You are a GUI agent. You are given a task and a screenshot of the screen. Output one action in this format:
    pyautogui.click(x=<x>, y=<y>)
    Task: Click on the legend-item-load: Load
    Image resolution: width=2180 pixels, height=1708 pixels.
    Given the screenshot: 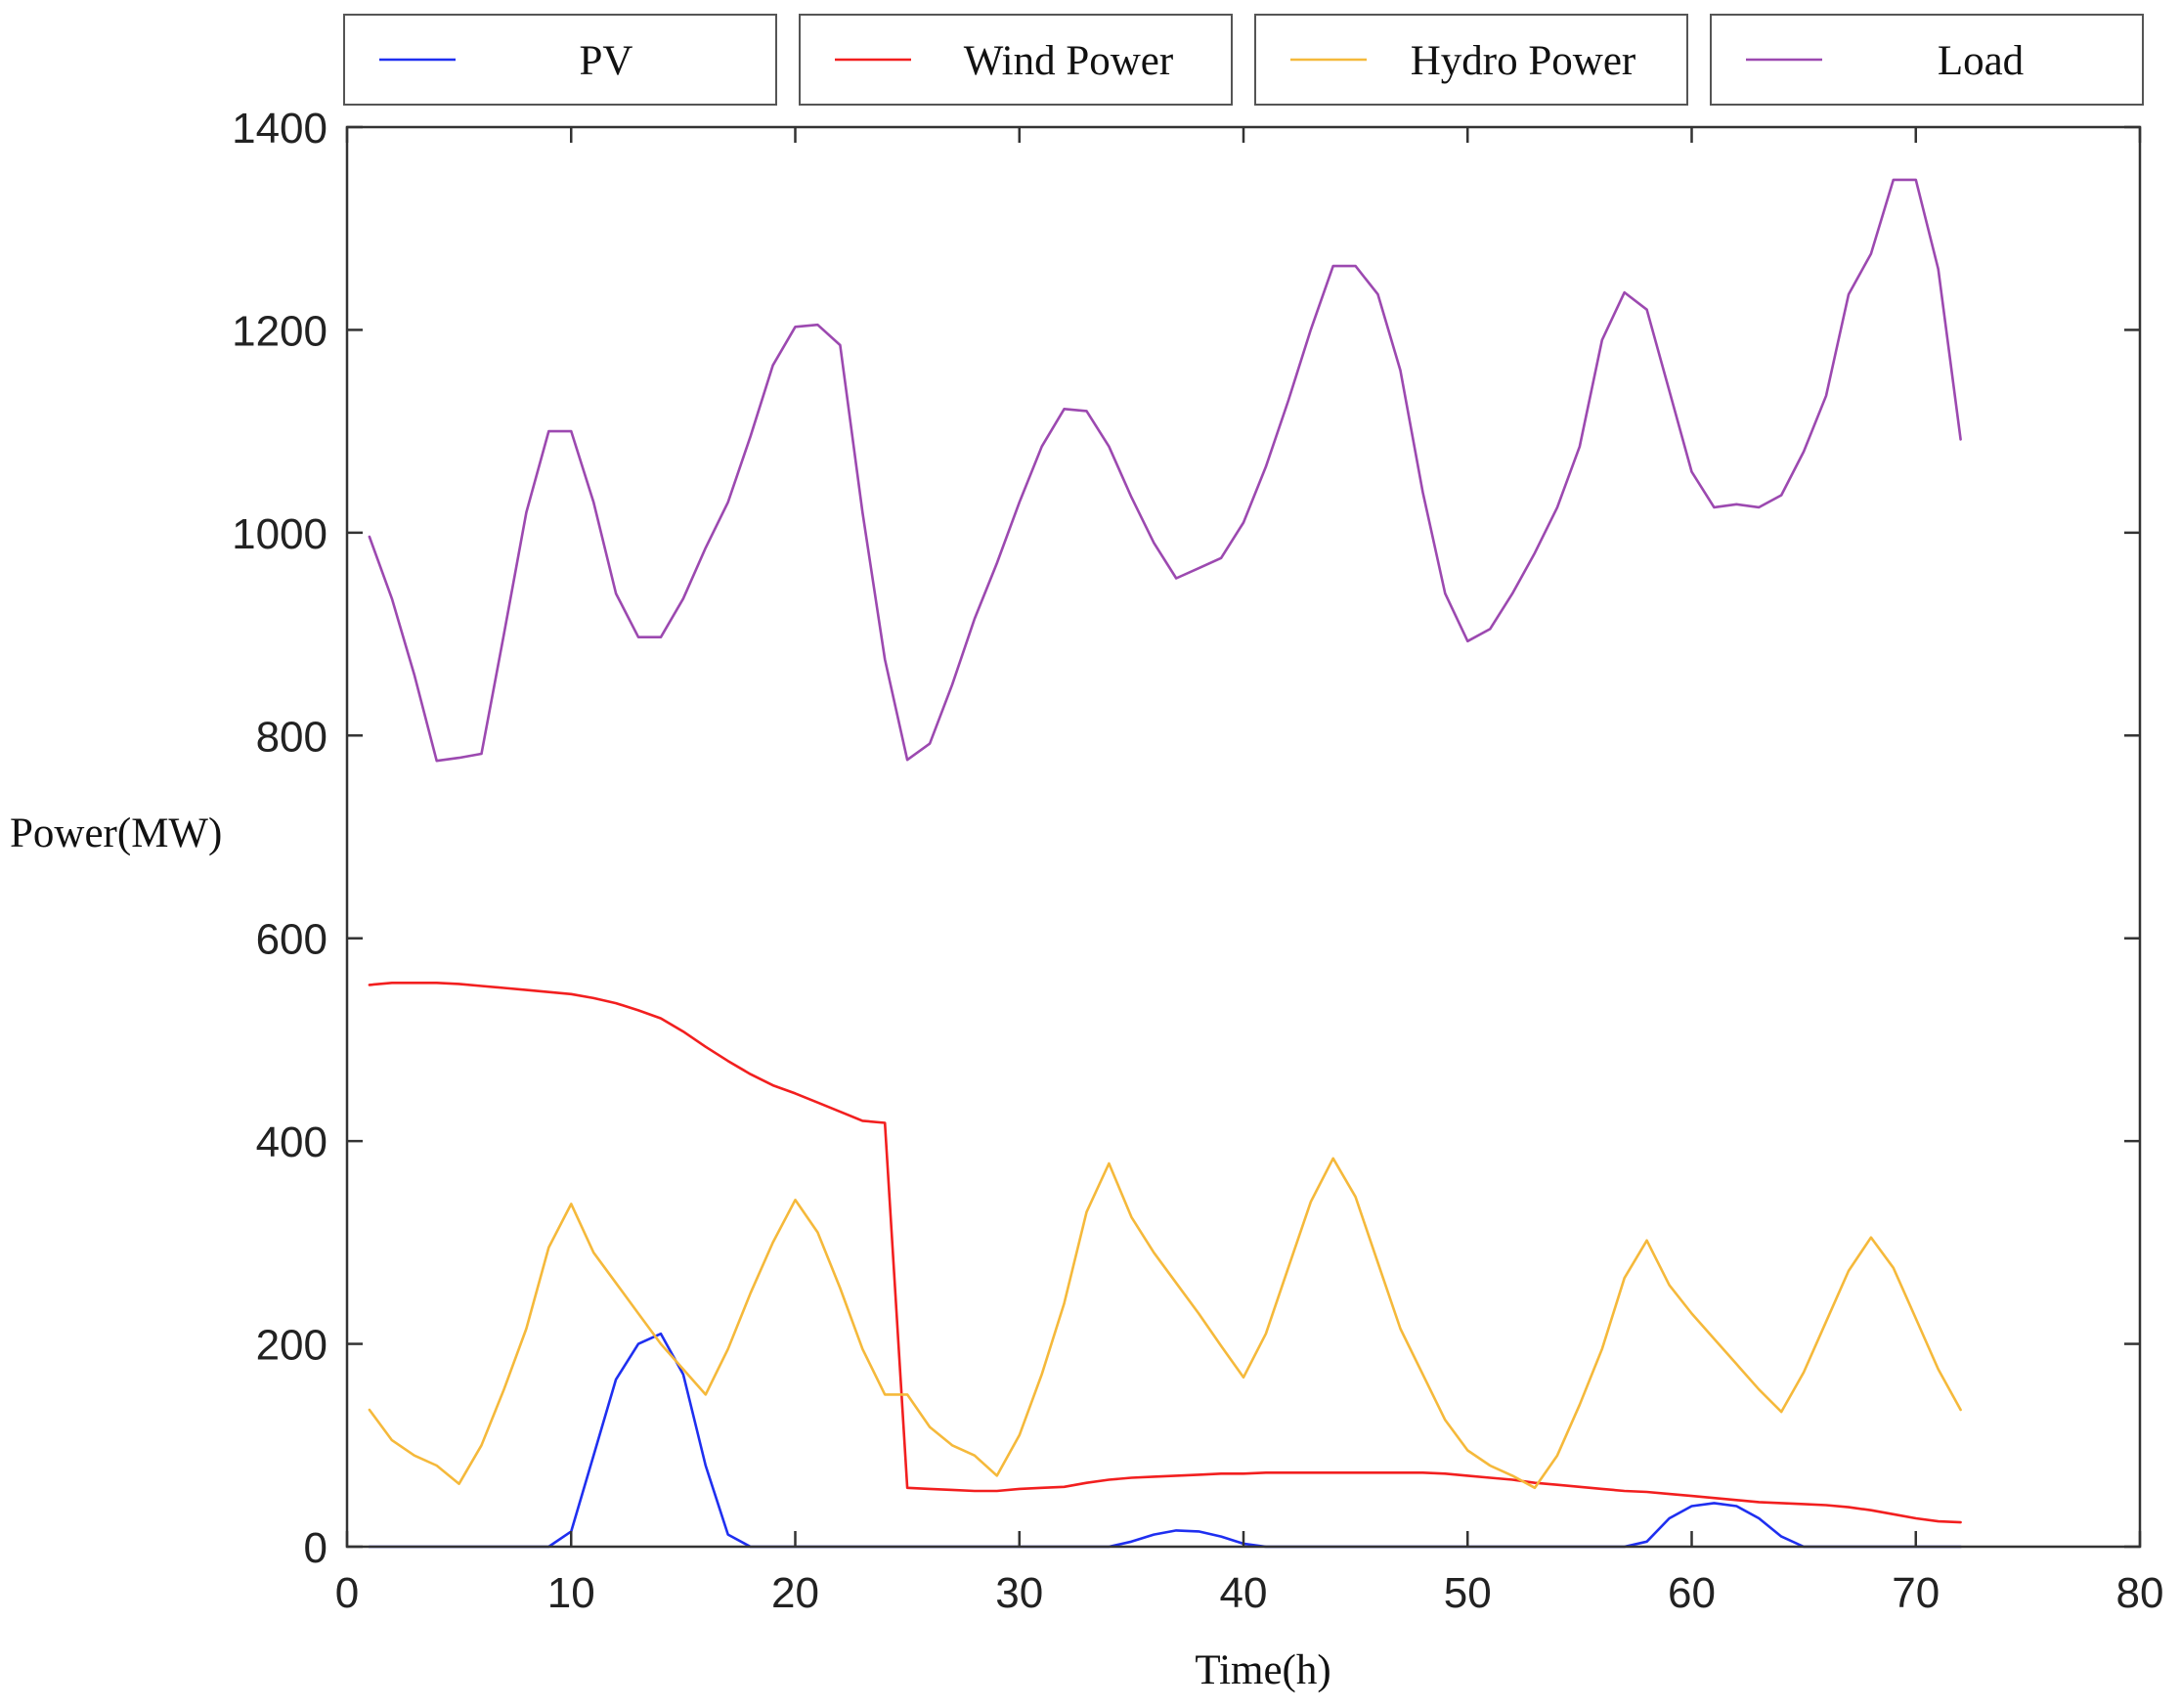 What is the action you would take?
    pyautogui.click(x=1927, y=60)
    